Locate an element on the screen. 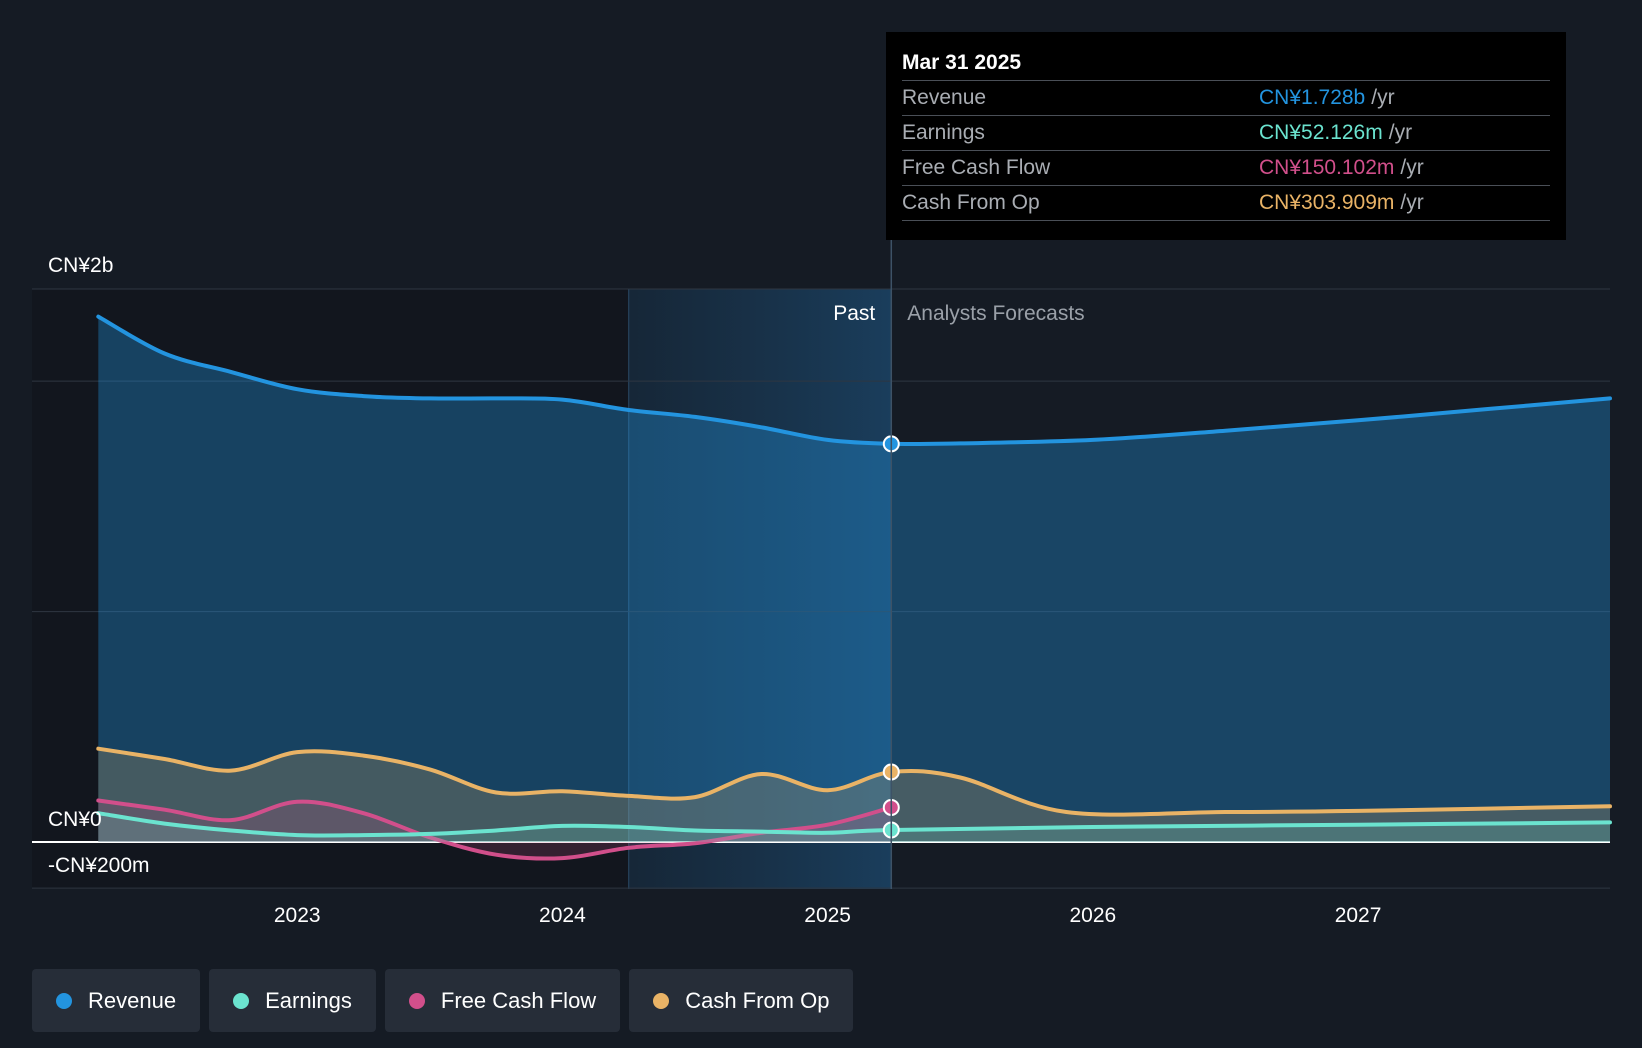 This screenshot has height=1048, width=1642. markers-layer is located at coordinates (891, 564).